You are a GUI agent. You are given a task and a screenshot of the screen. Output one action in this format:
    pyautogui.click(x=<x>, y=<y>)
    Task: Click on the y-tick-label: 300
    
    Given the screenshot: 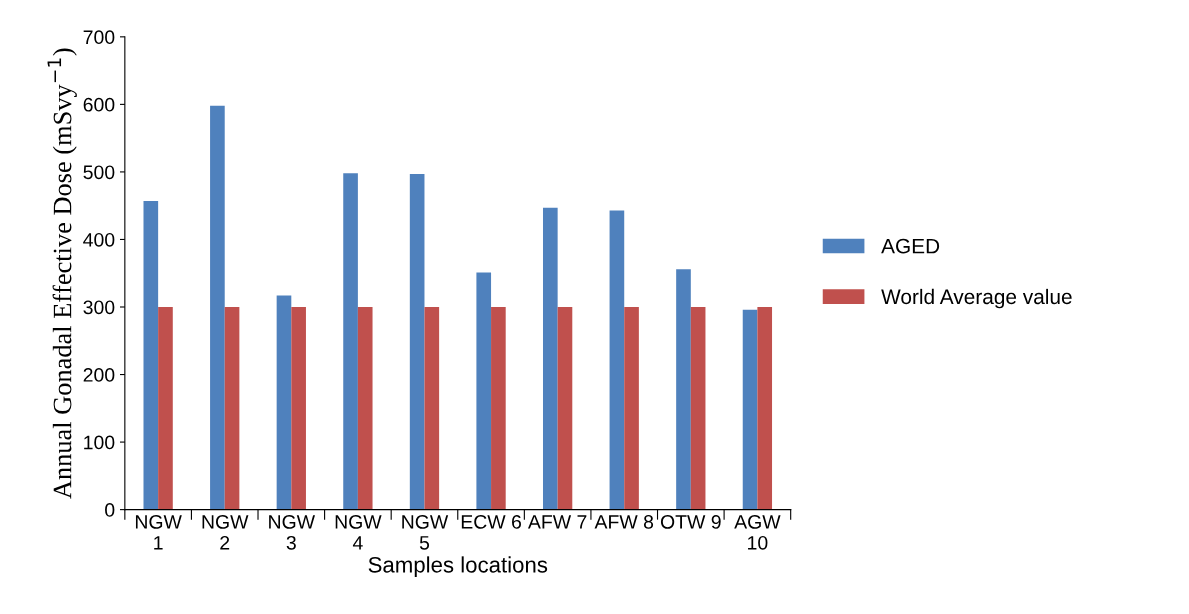 What is the action you would take?
    pyautogui.click(x=99, y=307)
    